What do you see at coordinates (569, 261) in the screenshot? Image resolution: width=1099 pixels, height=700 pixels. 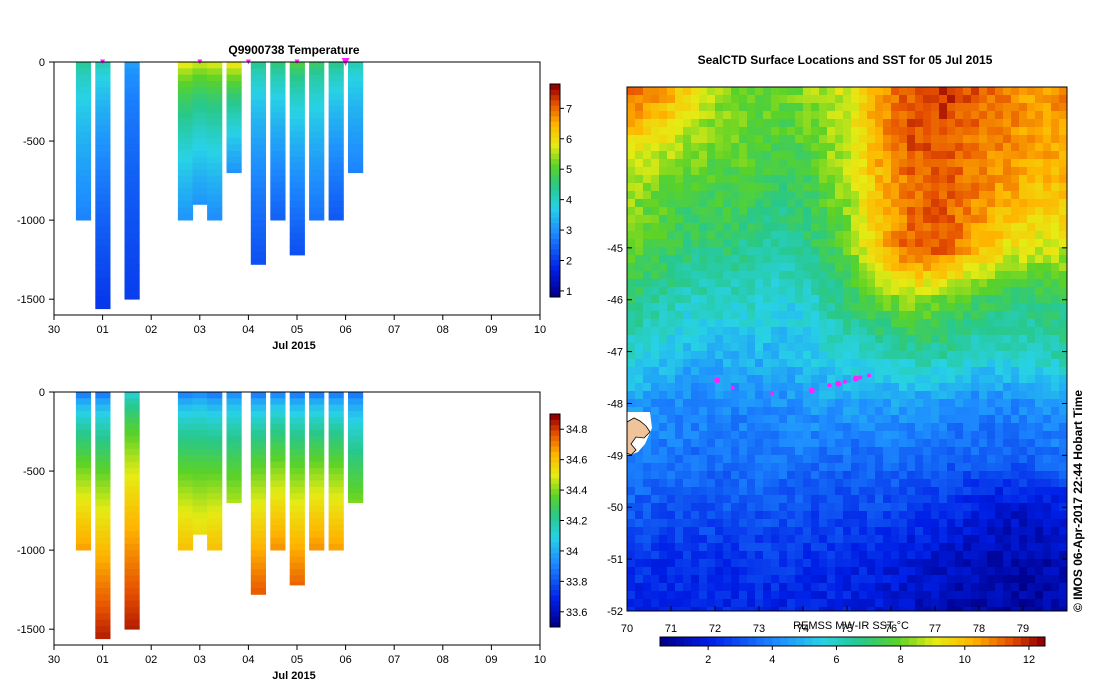 I see `temperature-colorbar-tick-label: 2` at bounding box center [569, 261].